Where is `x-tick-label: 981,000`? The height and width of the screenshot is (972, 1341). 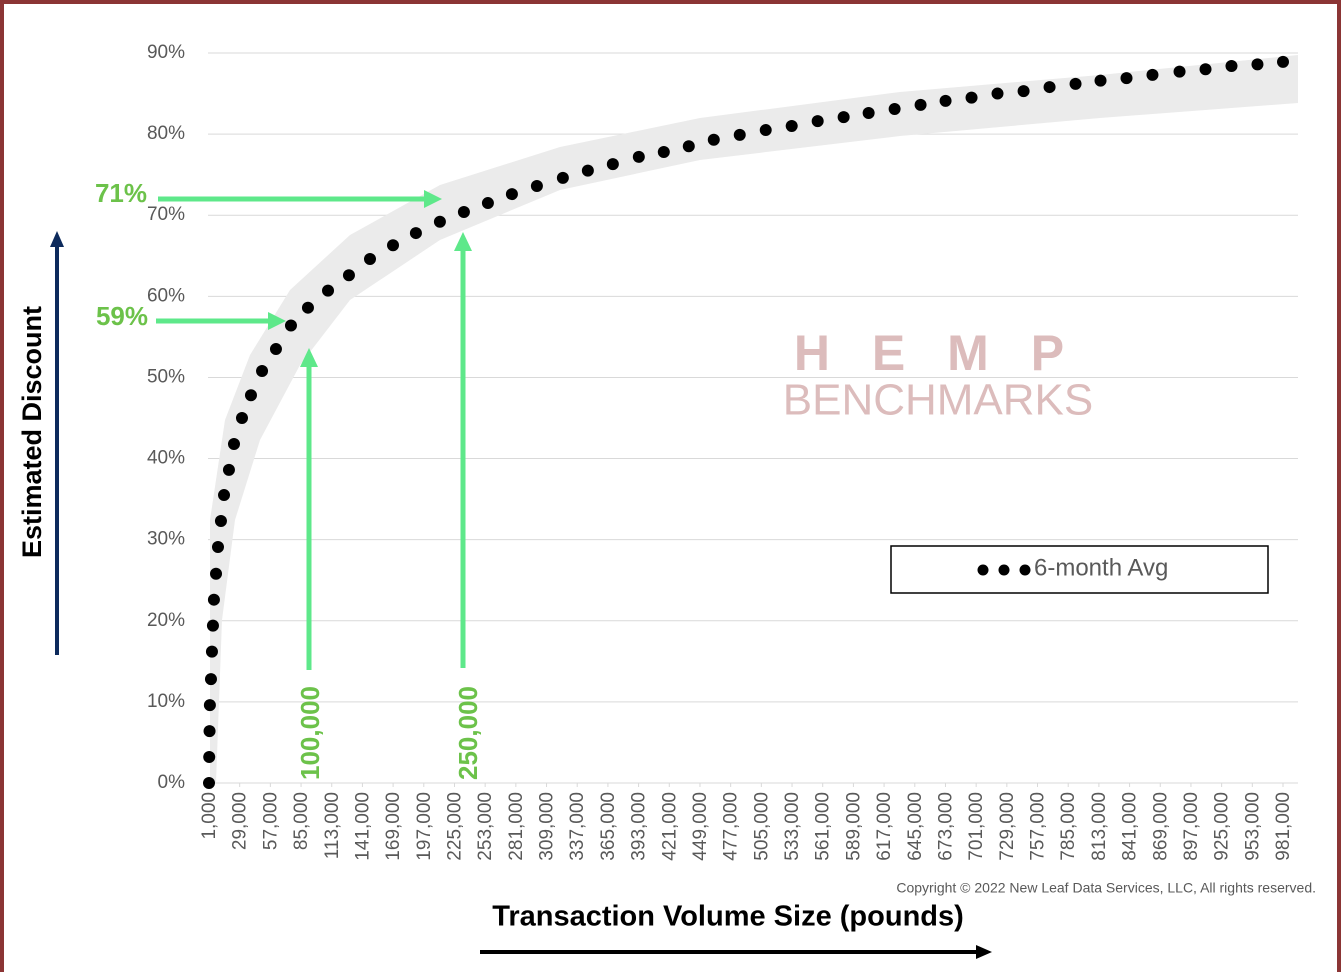
x-tick-label: 981,000 is located at coordinates (1283, 826).